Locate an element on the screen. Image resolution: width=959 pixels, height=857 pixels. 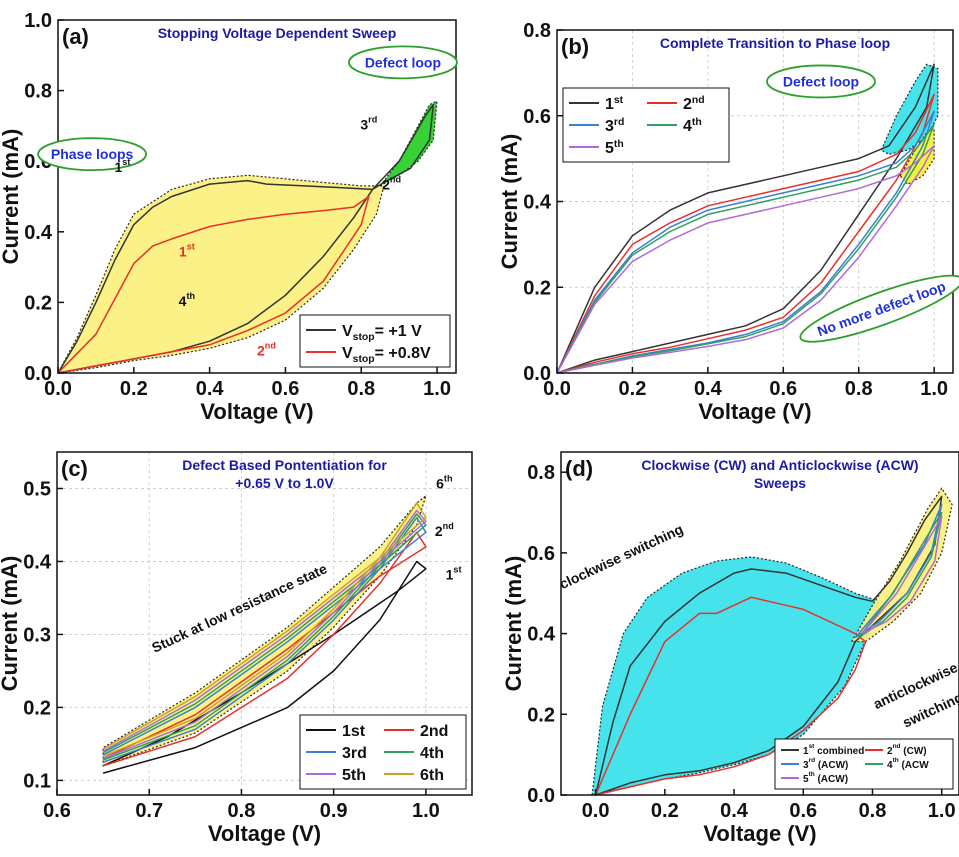
annotation-text: Phase loops is located at coordinates (92, 154).